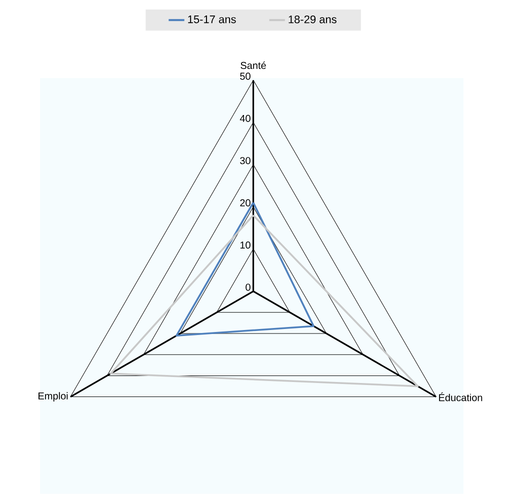 The width and height of the screenshot is (515, 494). What do you see at coordinates (245, 202) in the screenshot?
I see `y-tick-label: 20` at bounding box center [245, 202].